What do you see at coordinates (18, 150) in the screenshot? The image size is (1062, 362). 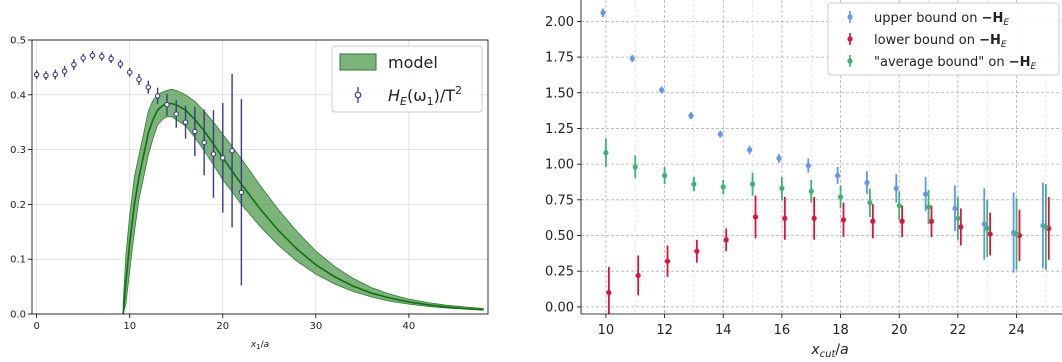 I see `left-y-tick-label: 0.3` at bounding box center [18, 150].